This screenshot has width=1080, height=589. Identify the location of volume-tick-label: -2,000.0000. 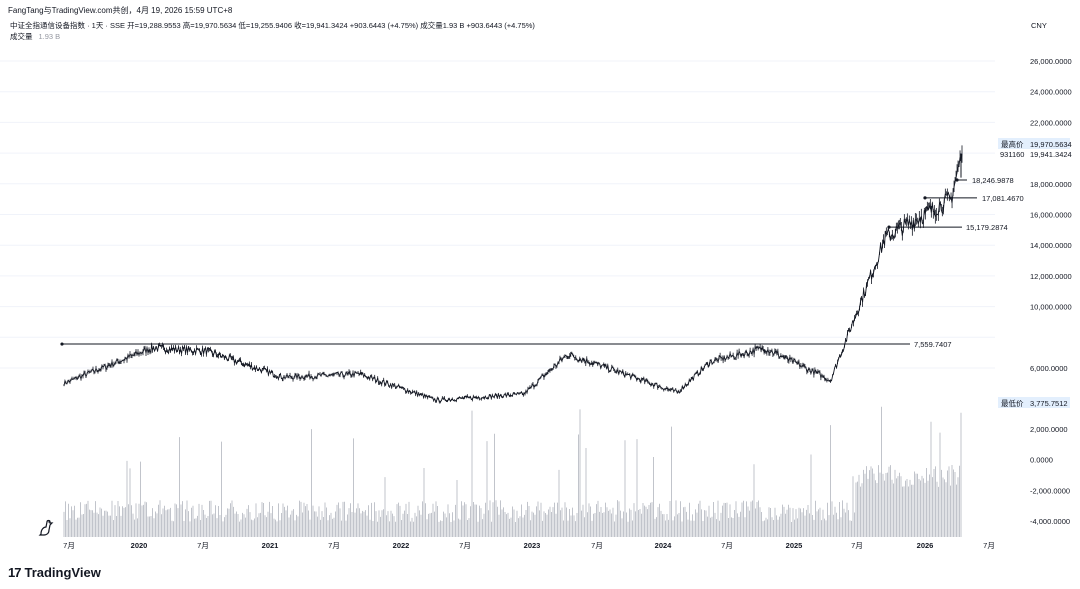
(1050, 490).